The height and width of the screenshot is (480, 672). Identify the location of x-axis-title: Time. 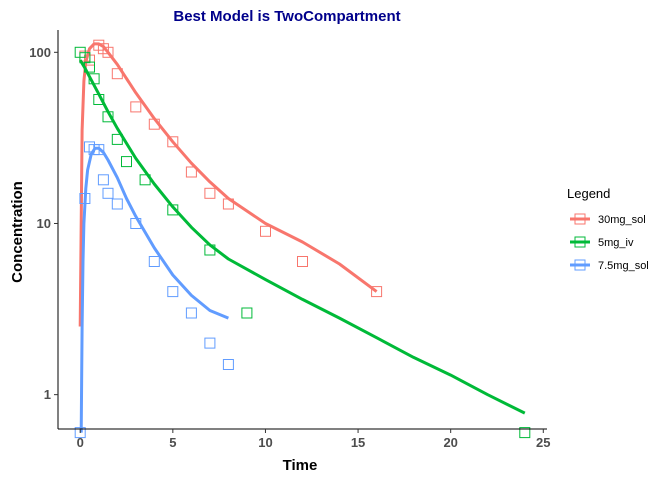
(300, 465).